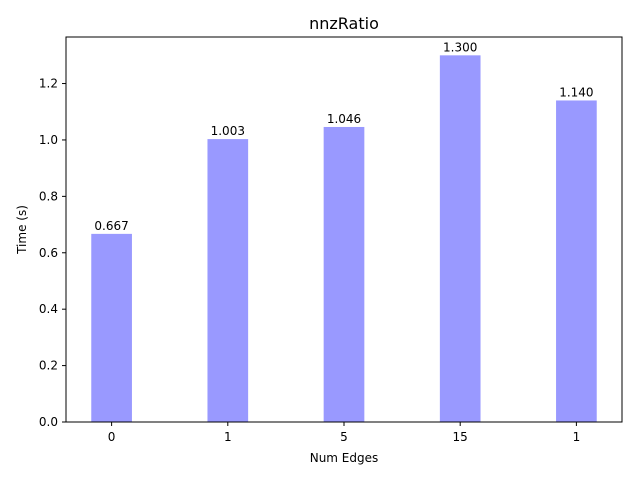 This screenshot has height=485, width=640. I want to click on y-tick-label-6: 1.2, so click(48, 84).